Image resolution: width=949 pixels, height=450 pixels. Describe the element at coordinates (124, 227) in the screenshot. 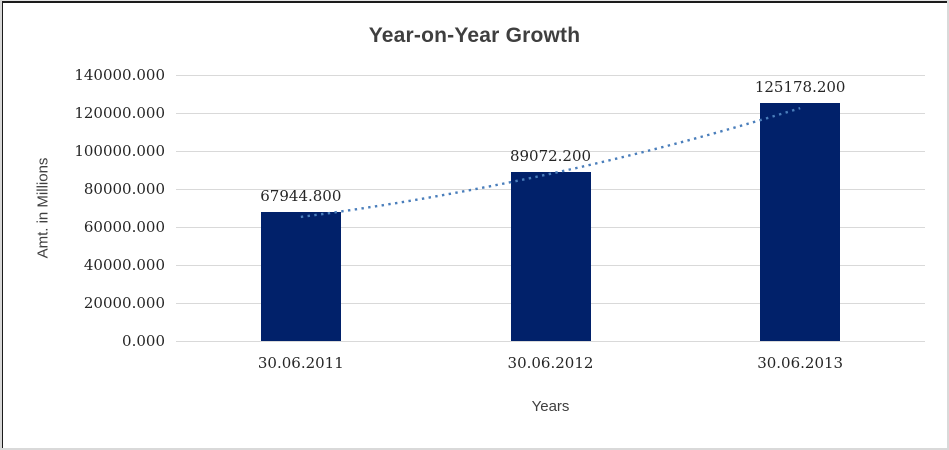

I see `y-tick-label: 60000.000` at that location.